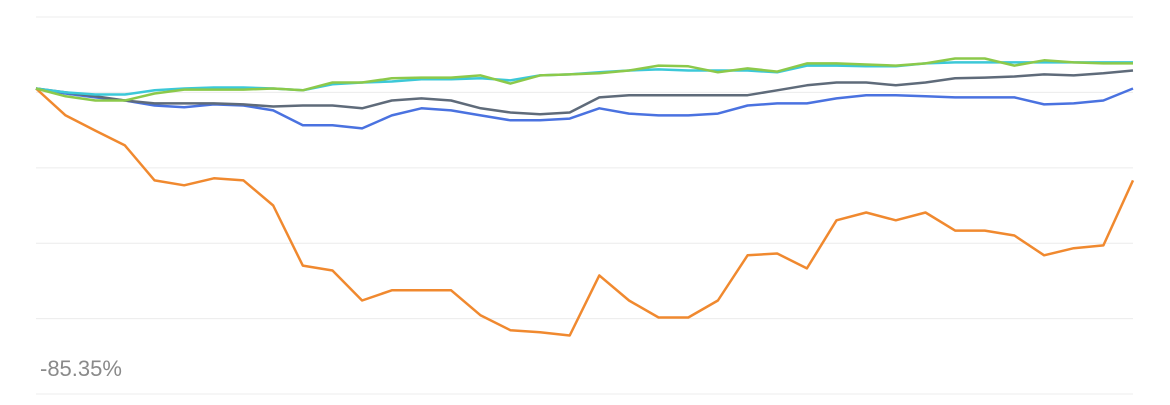 The image size is (1170, 405). Describe the element at coordinates (81, 368) in the screenshot. I see `y-tick-label: -85.35%` at that location.